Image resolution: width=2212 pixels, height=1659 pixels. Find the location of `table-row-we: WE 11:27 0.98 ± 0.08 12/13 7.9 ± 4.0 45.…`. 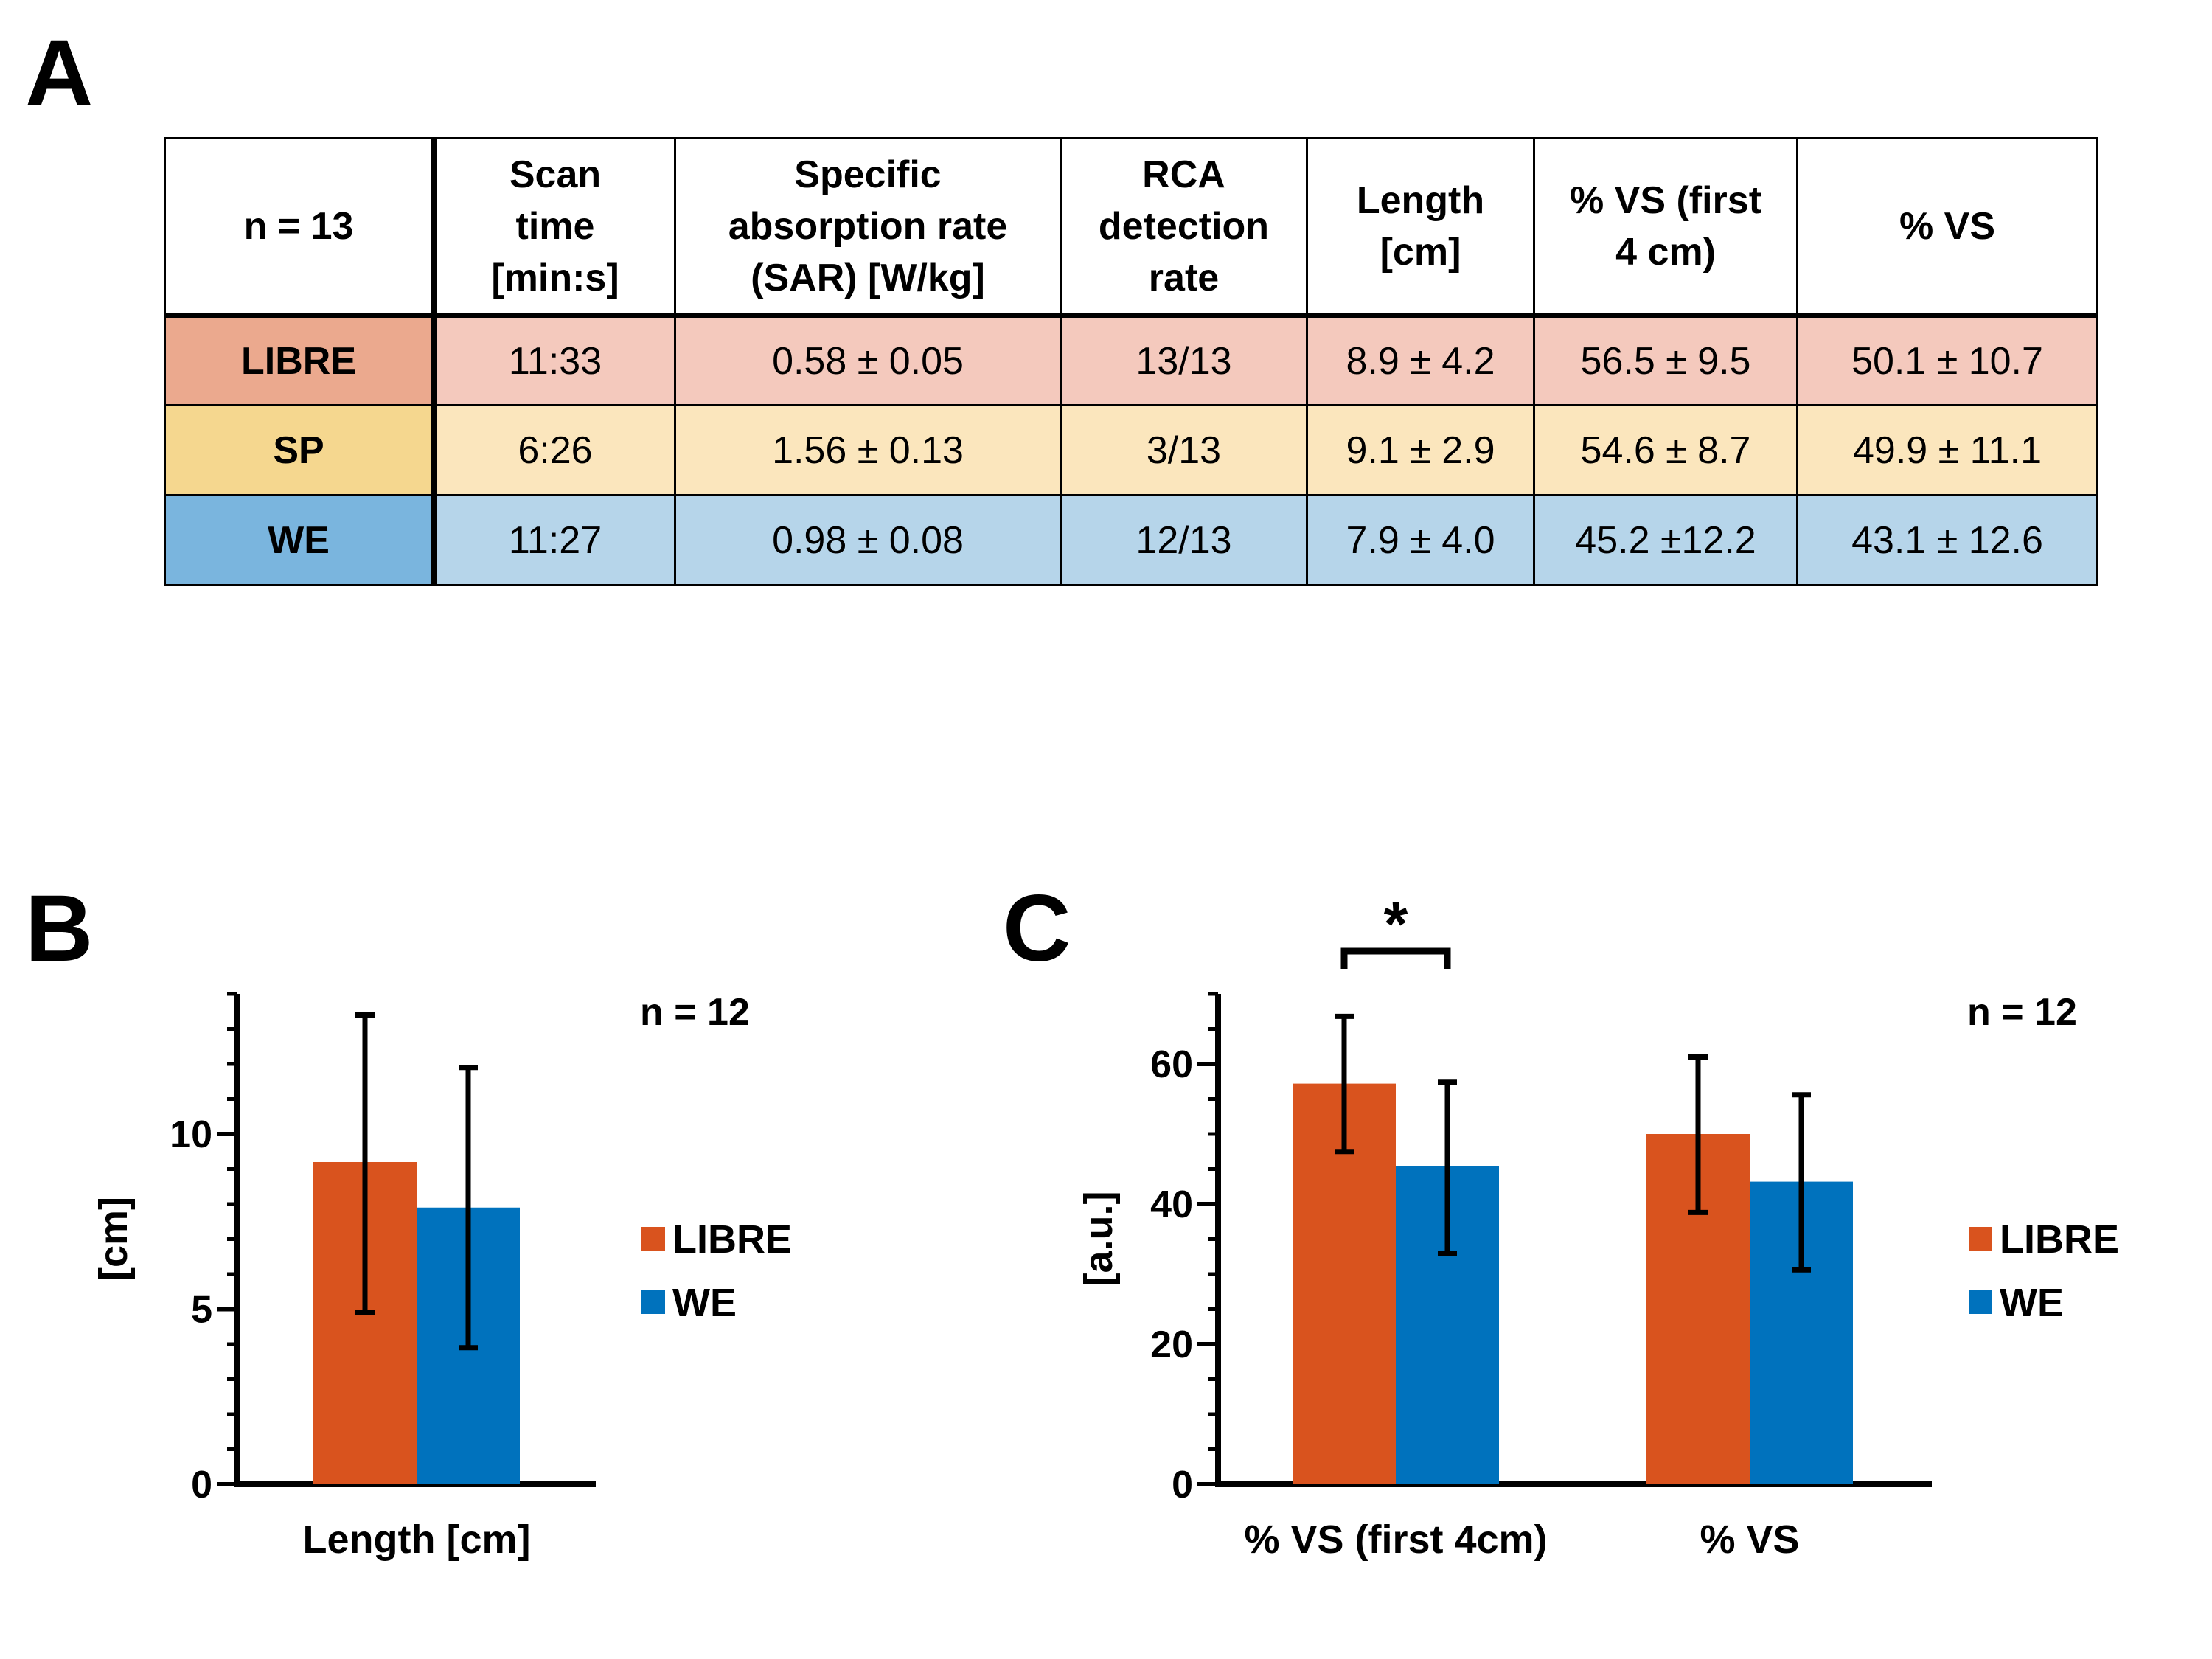

table-row-we: WE 11:27 0.98 ± 0.08 12/13 7.9 ± 4.0 45.… is located at coordinates (1131, 540).